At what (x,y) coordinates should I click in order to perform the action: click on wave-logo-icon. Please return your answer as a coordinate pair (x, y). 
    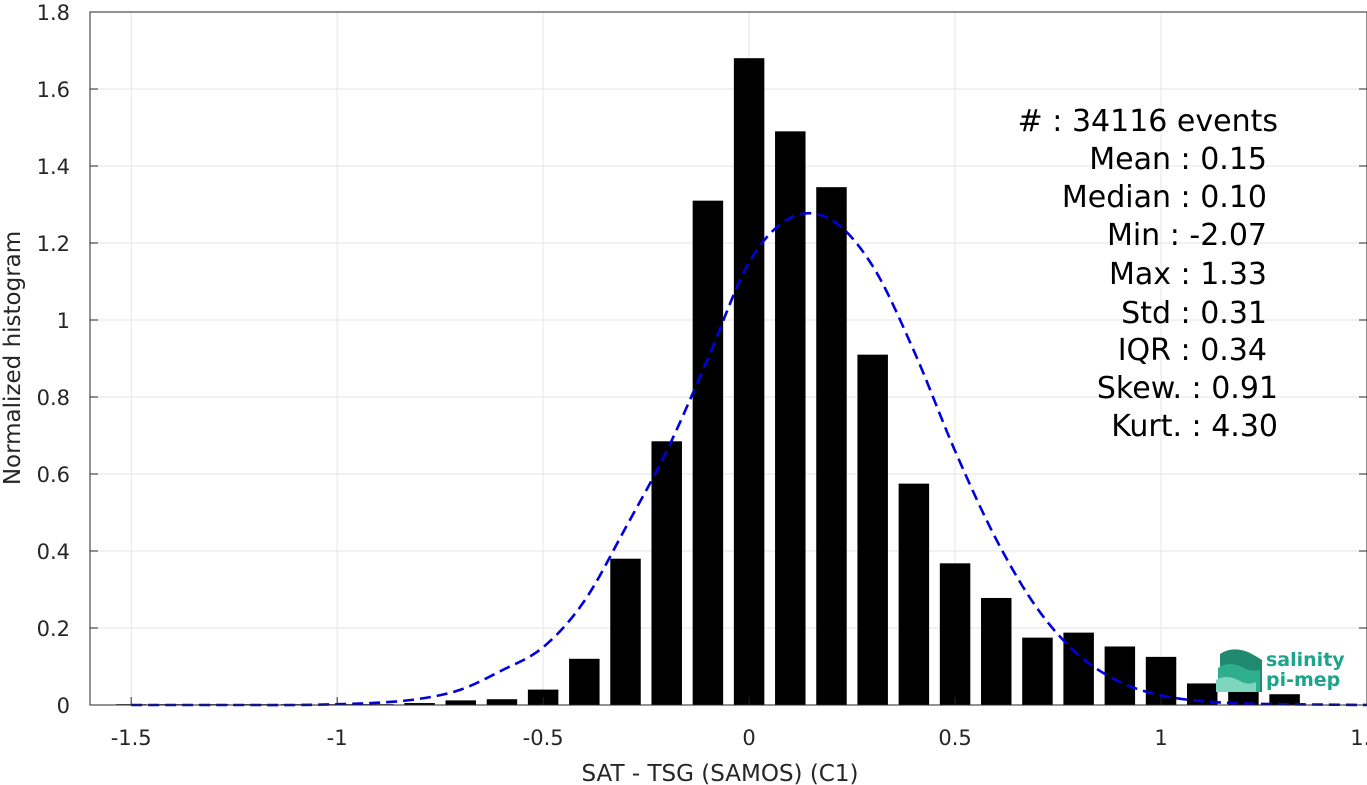
    Looking at the image, I should click on (1239, 670).